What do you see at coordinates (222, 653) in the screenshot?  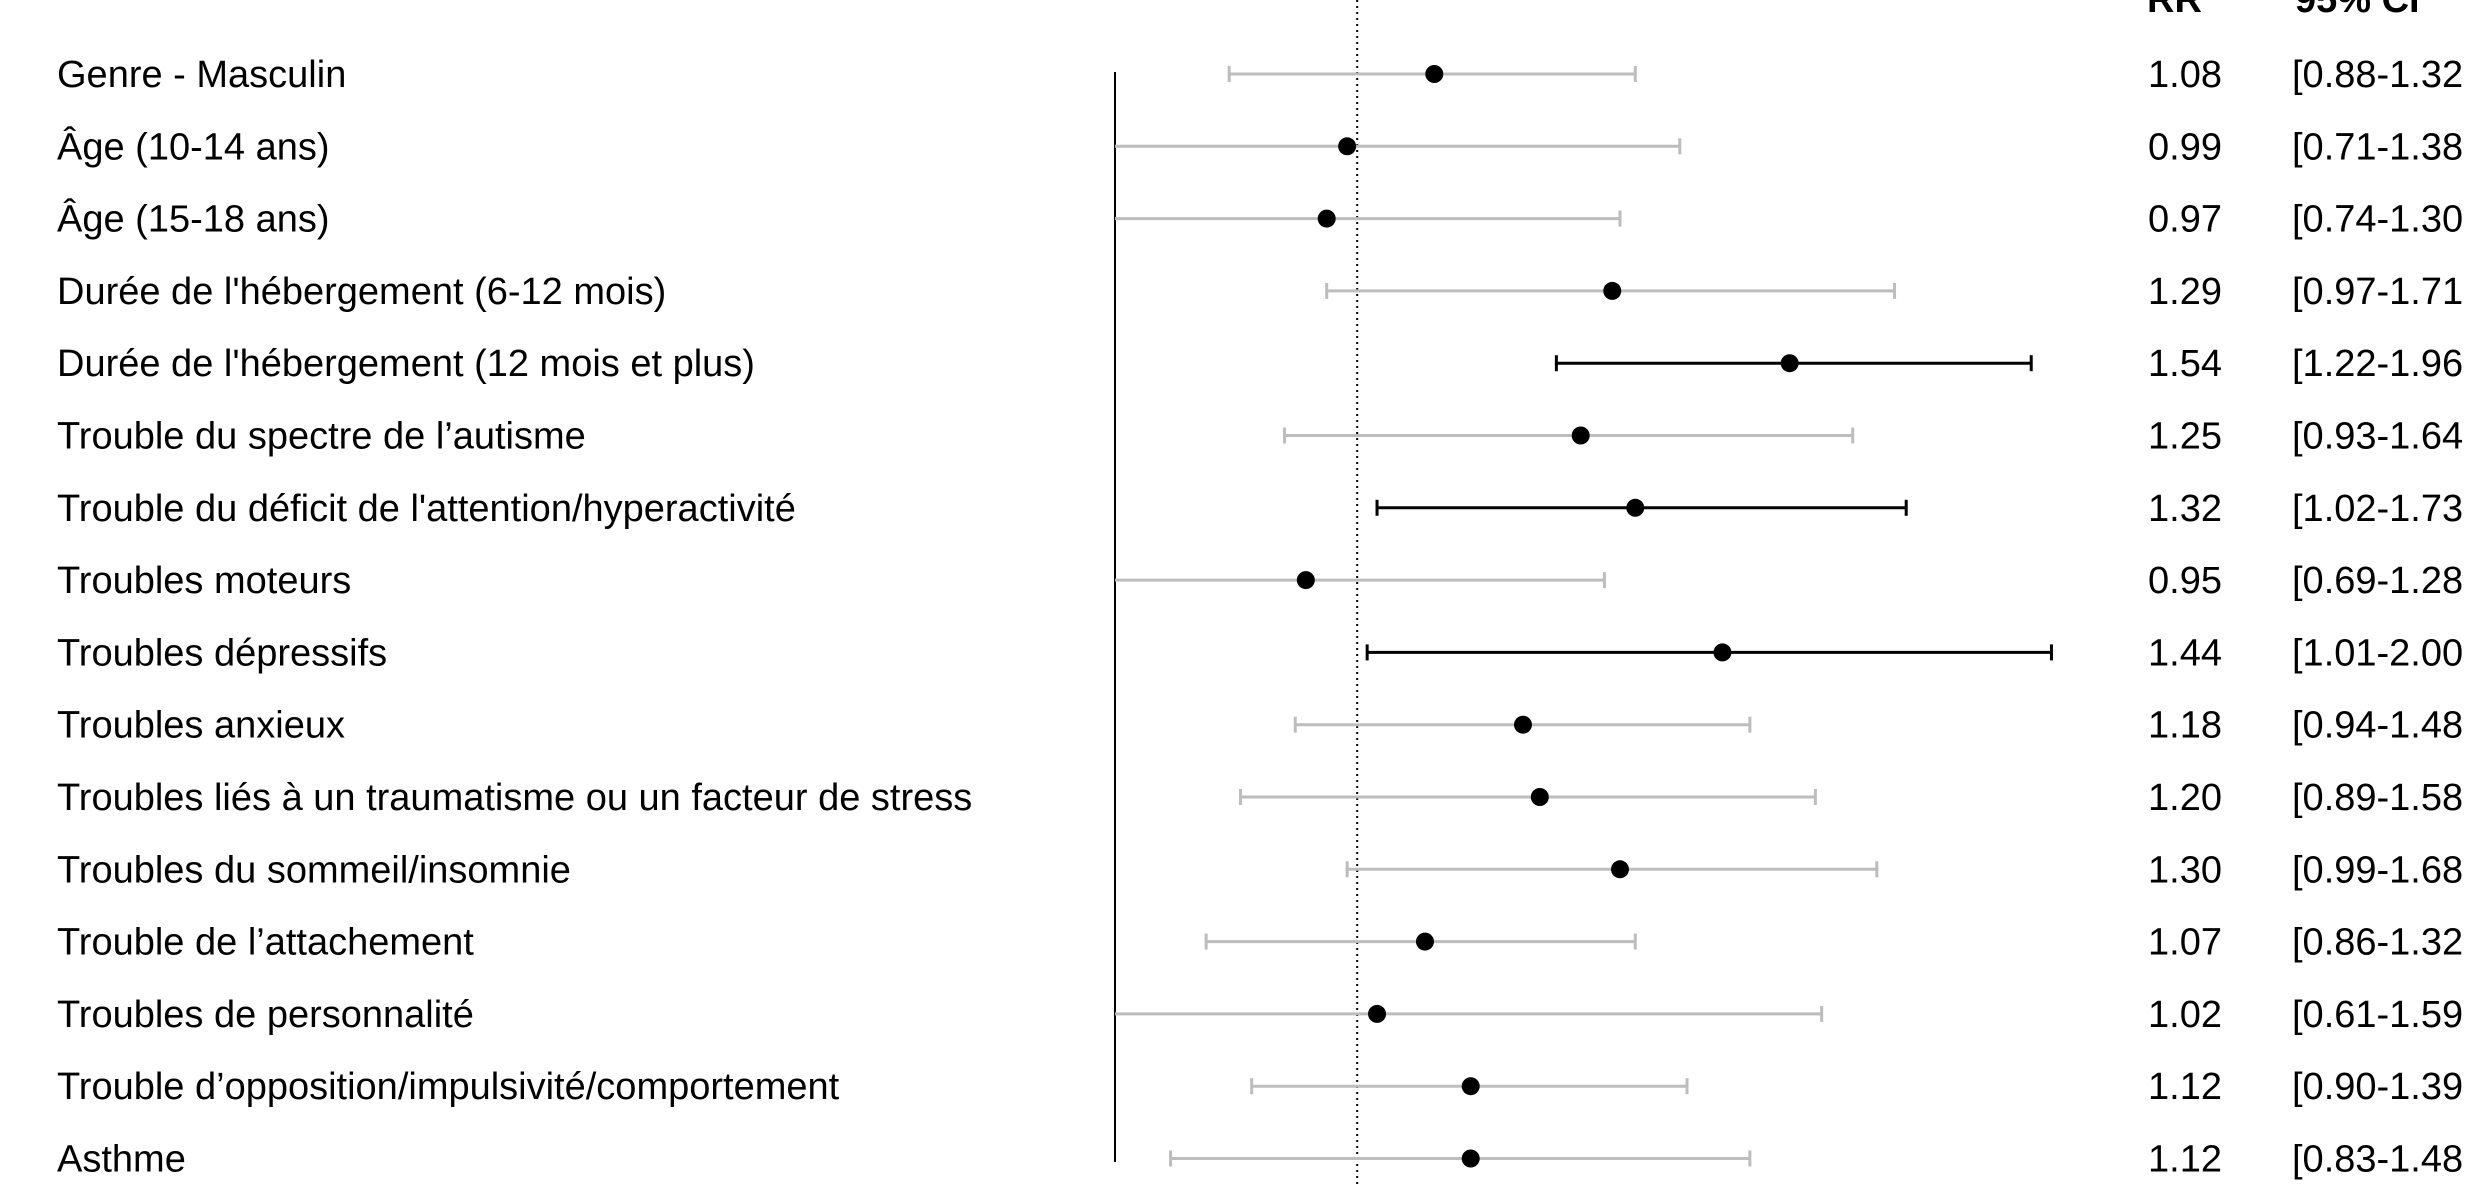 I see `row-label: Troubles dépressifs` at bounding box center [222, 653].